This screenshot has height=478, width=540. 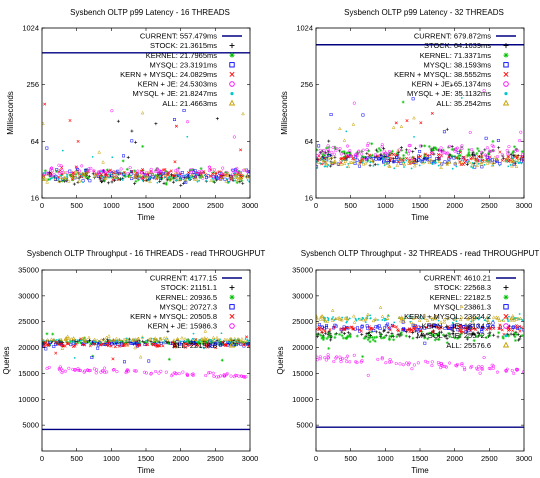 What do you see at coordinates (457, 64) in the screenshot?
I see `legend-label: MYSQL: 38.1593ms` at bounding box center [457, 64].